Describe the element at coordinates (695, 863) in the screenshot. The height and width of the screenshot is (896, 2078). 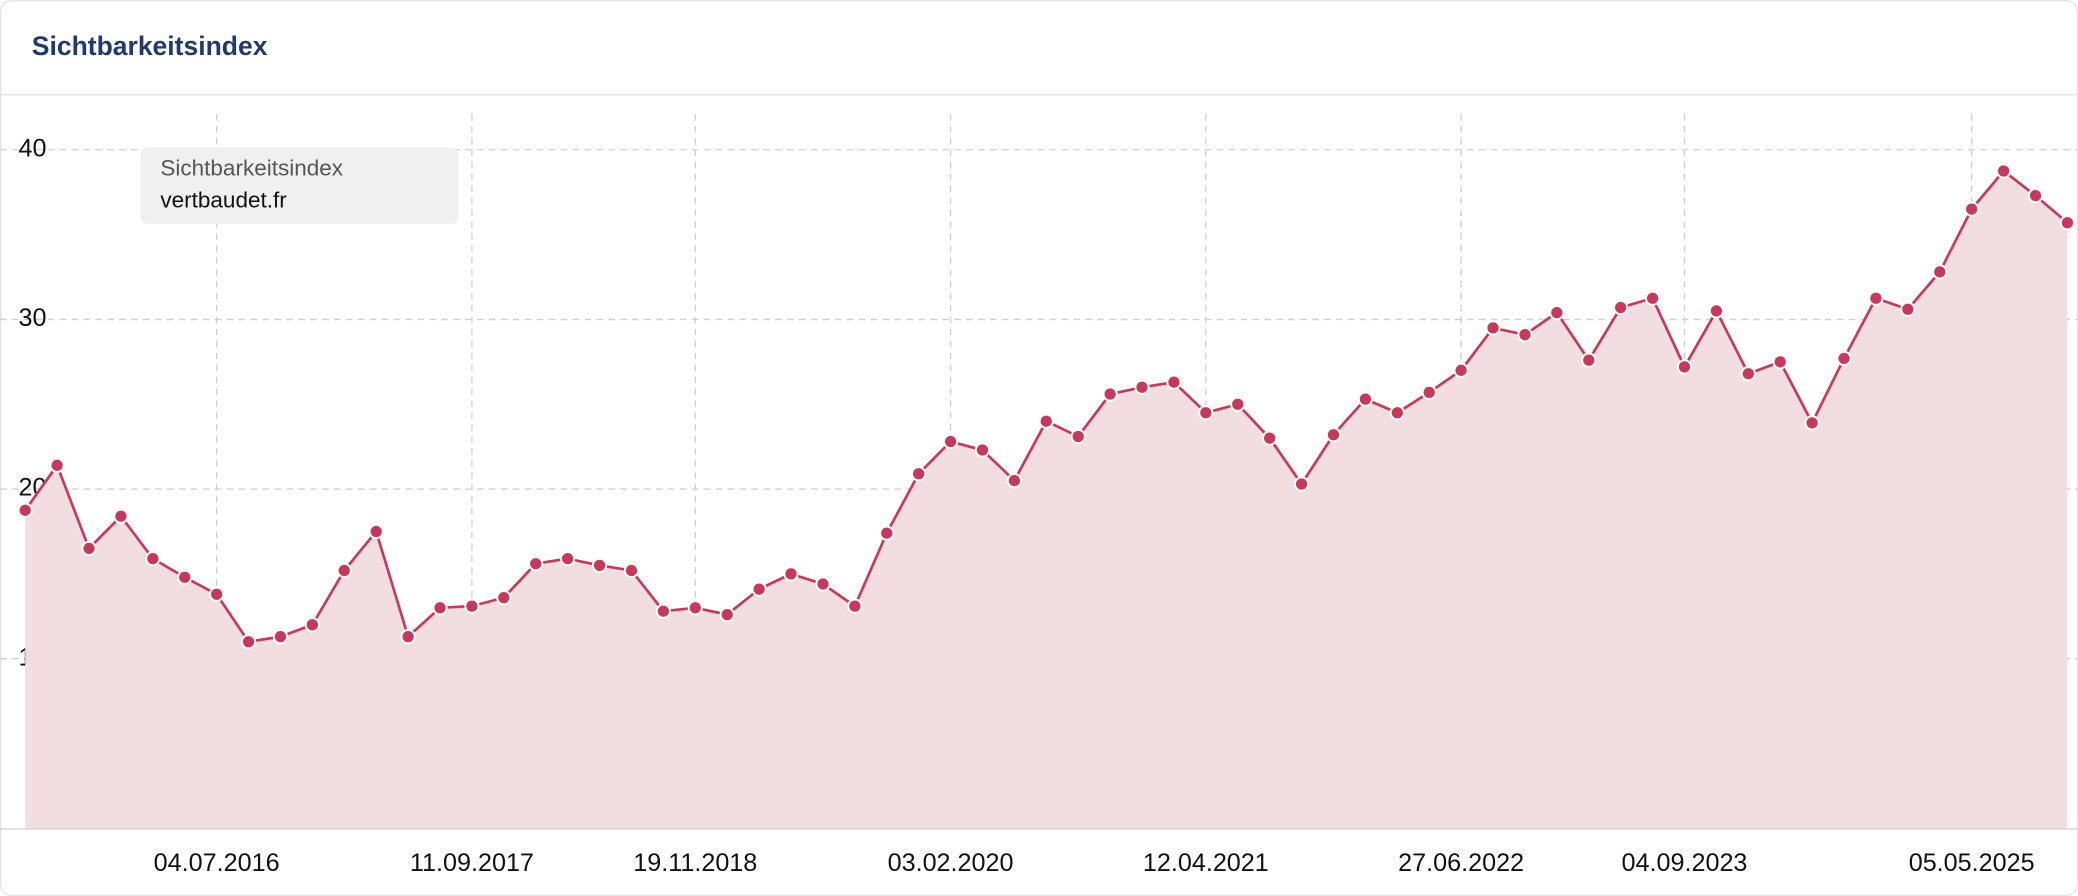
I see `x-tick-label: 19.11.2018` at that location.